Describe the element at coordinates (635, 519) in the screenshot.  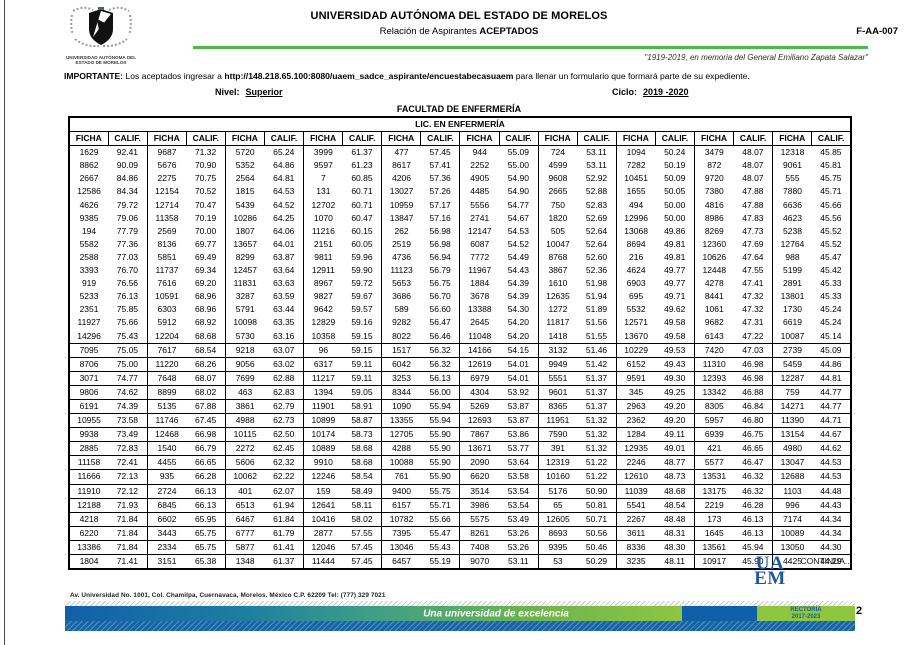
I see `ficha-cell: 2267` at that location.